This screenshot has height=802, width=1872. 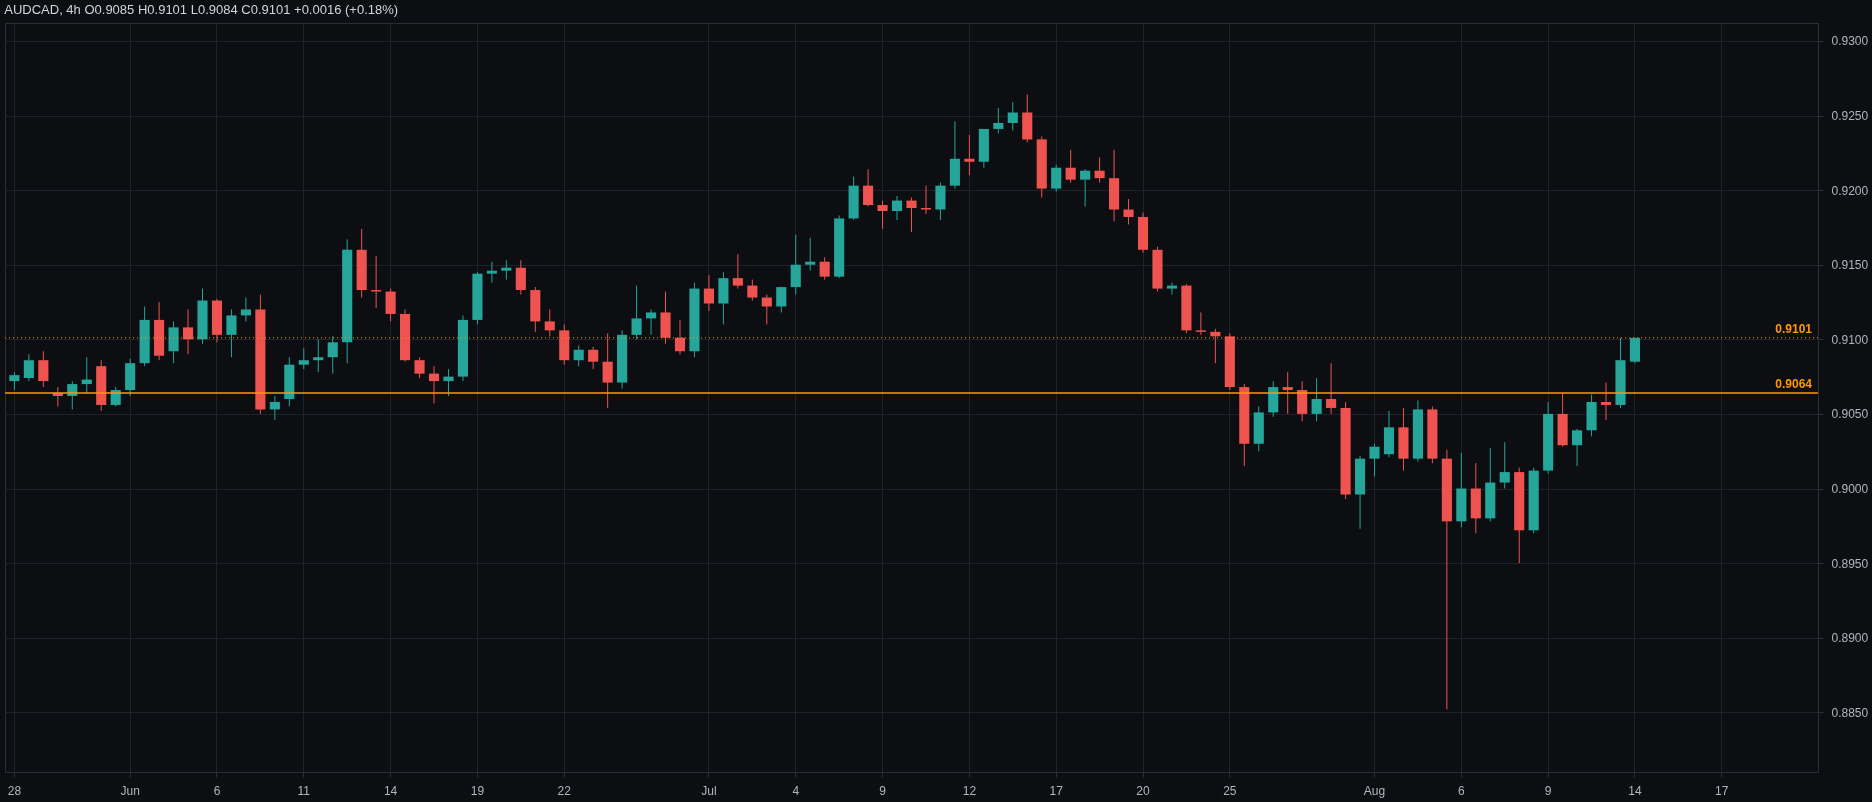 I want to click on x-tick-label: 20, so click(x=1143, y=790).